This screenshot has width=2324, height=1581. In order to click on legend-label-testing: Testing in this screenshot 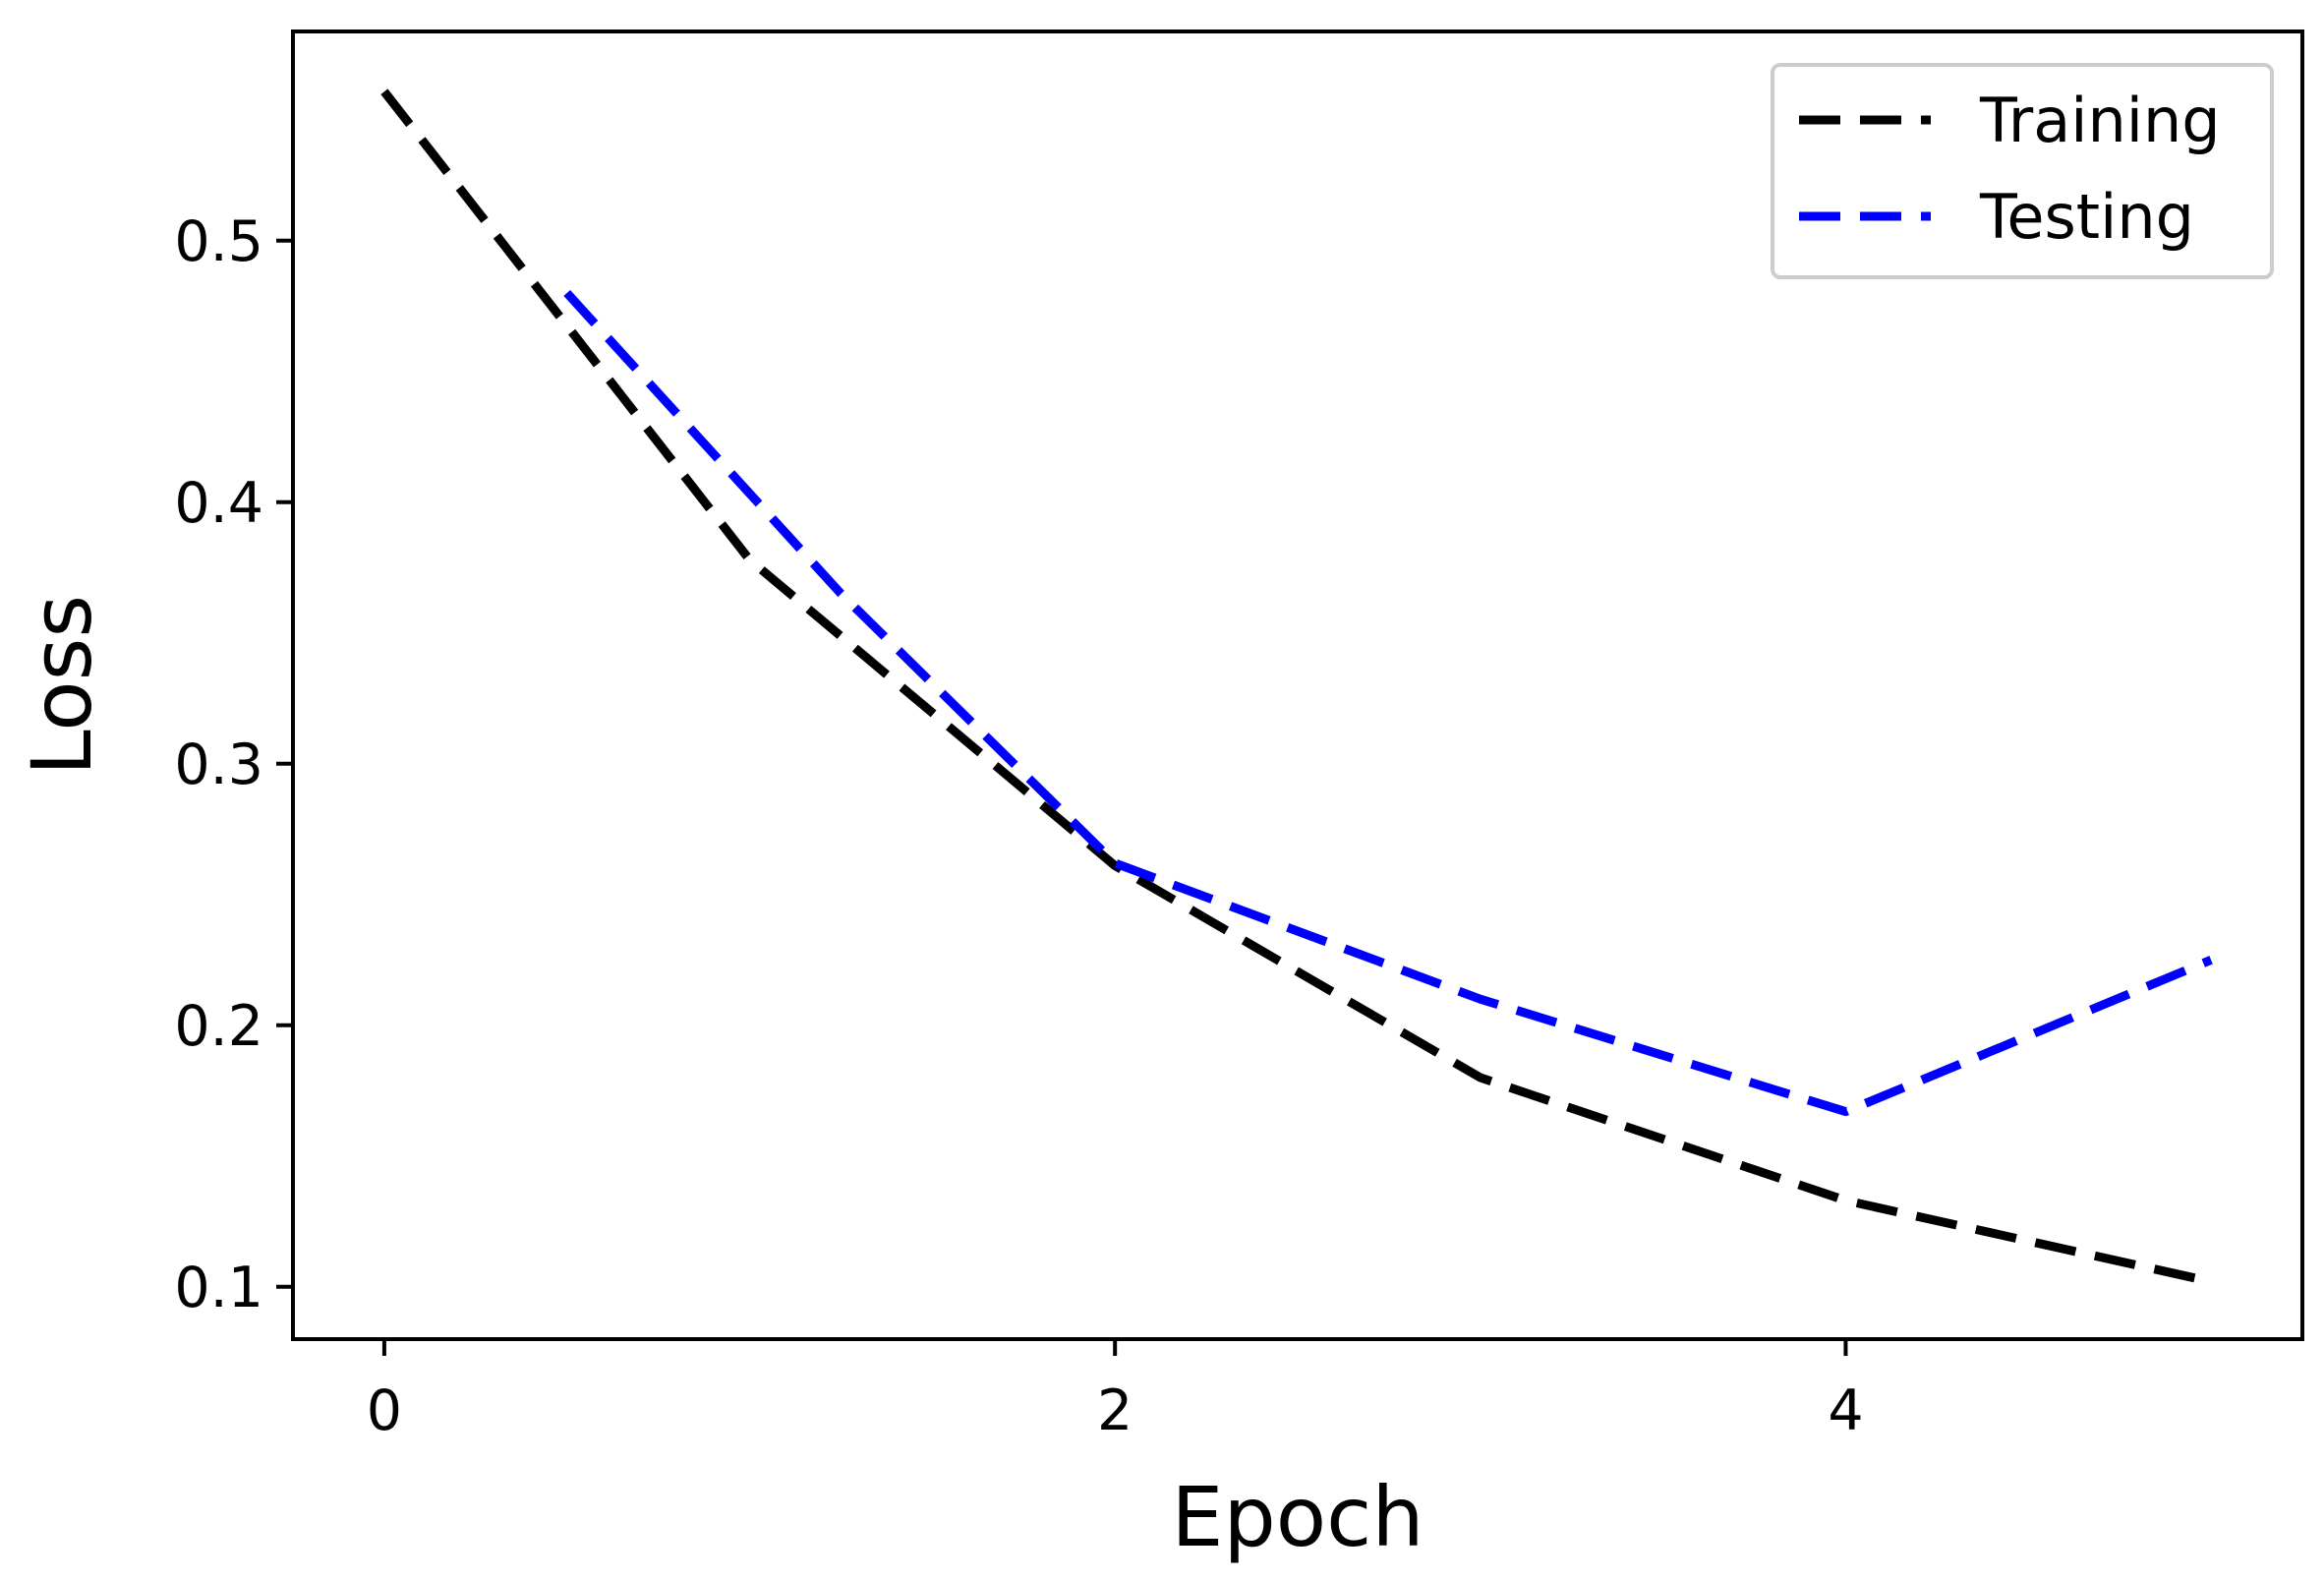, I will do `click(2086, 217)`.